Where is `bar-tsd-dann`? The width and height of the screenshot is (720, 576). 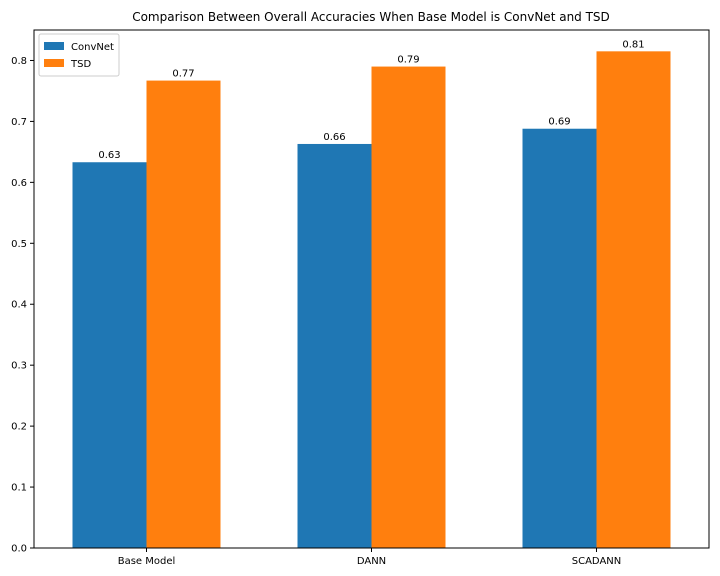
bar-tsd-dann is located at coordinates (408, 307).